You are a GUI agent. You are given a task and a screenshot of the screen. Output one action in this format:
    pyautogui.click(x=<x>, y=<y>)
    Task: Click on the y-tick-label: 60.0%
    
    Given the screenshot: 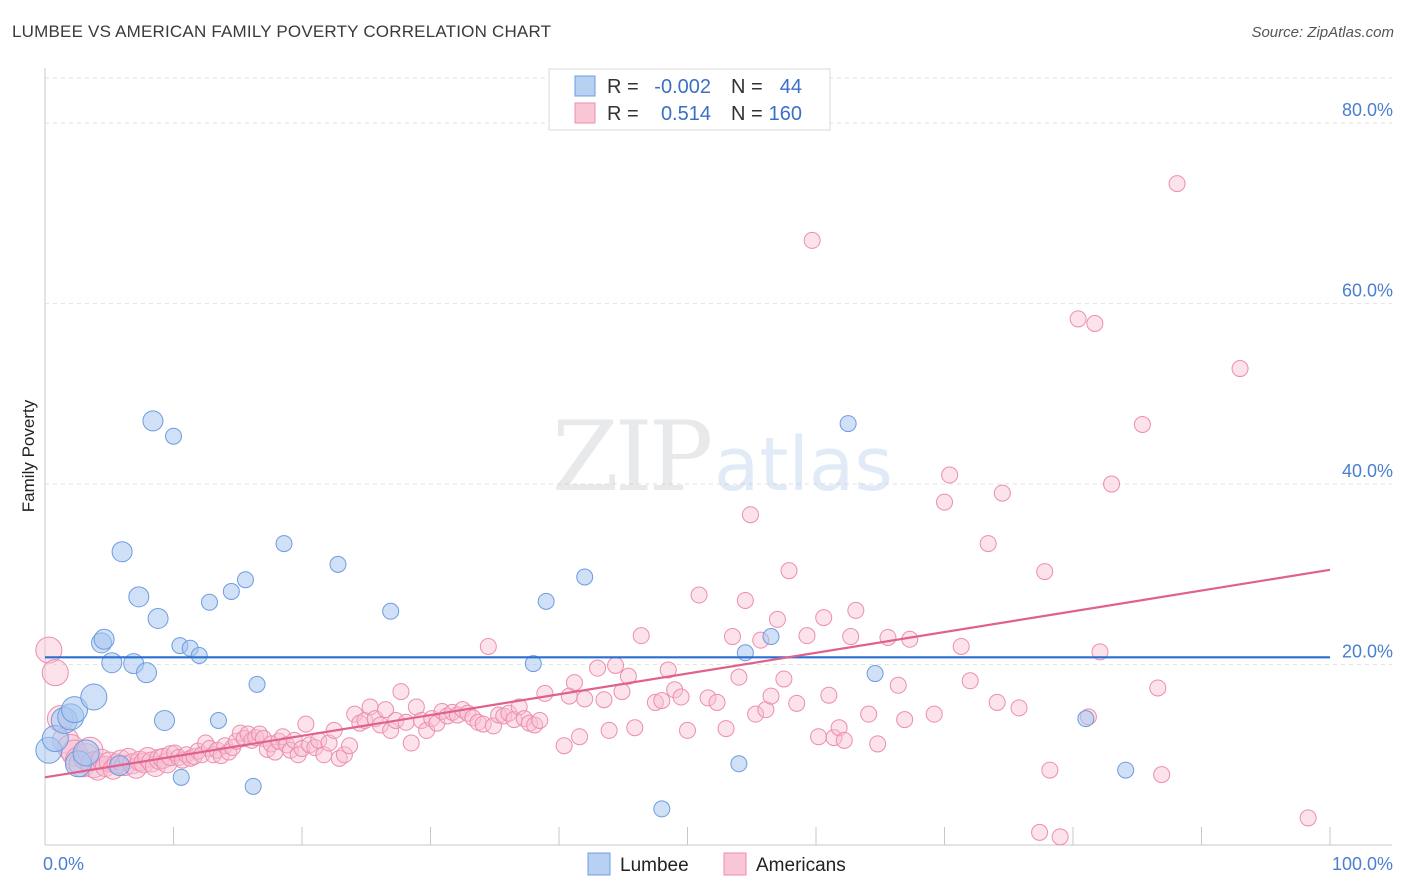 What is the action you would take?
    pyautogui.click(x=1367, y=291)
    